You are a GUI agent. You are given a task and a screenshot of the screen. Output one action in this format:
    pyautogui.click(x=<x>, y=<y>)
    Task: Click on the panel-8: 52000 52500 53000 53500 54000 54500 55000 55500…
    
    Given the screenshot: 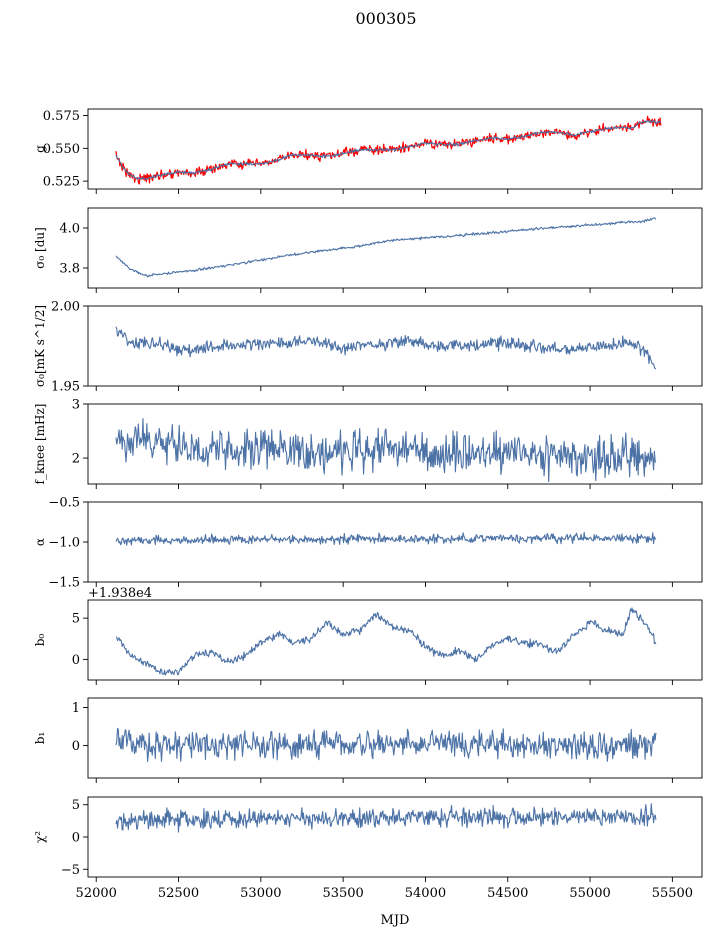 What is the action you would take?
    pyautogui.click(x=368, y=848)
    